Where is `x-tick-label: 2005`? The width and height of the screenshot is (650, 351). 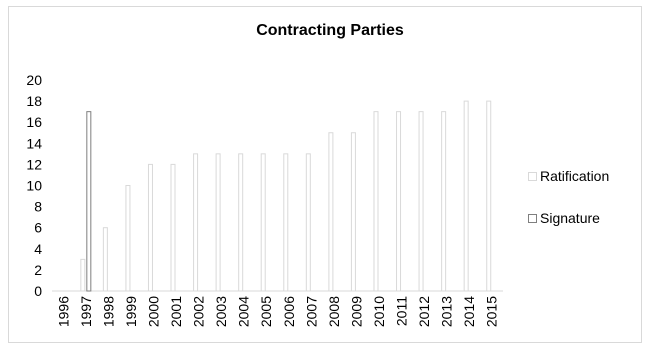 x-tick-label: 2005 is located at coordinates (266, 311).